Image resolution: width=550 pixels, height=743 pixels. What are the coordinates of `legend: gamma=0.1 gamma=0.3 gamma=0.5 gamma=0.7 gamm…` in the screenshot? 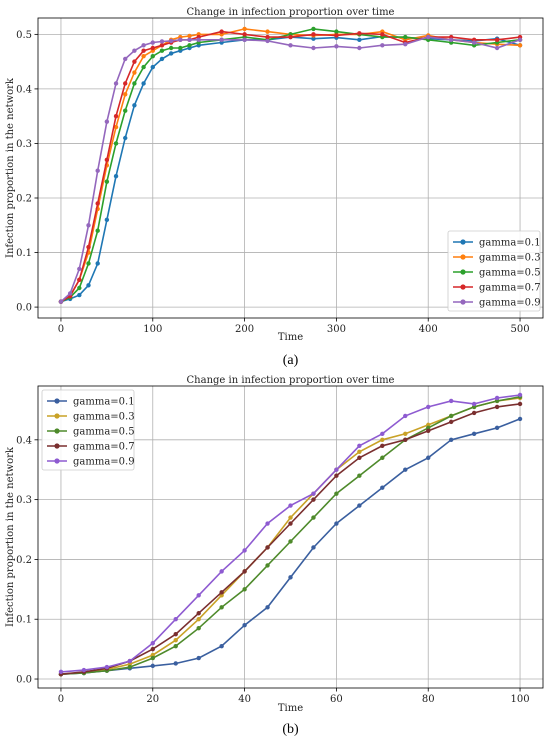 It's located at (494, 271).